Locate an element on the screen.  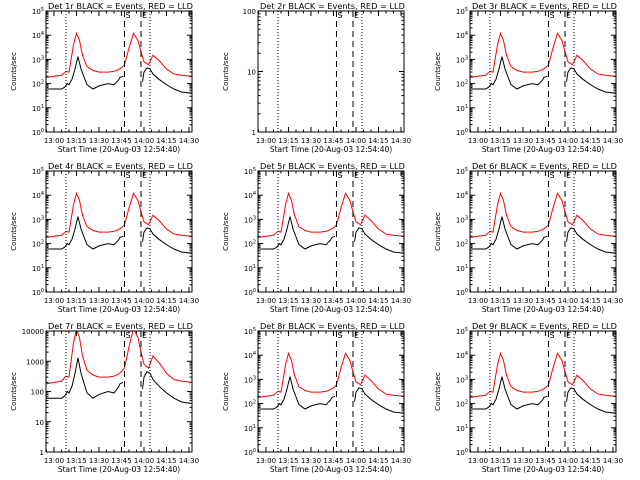
y-tick-label: 10000 is located at coordinates (33, 332).